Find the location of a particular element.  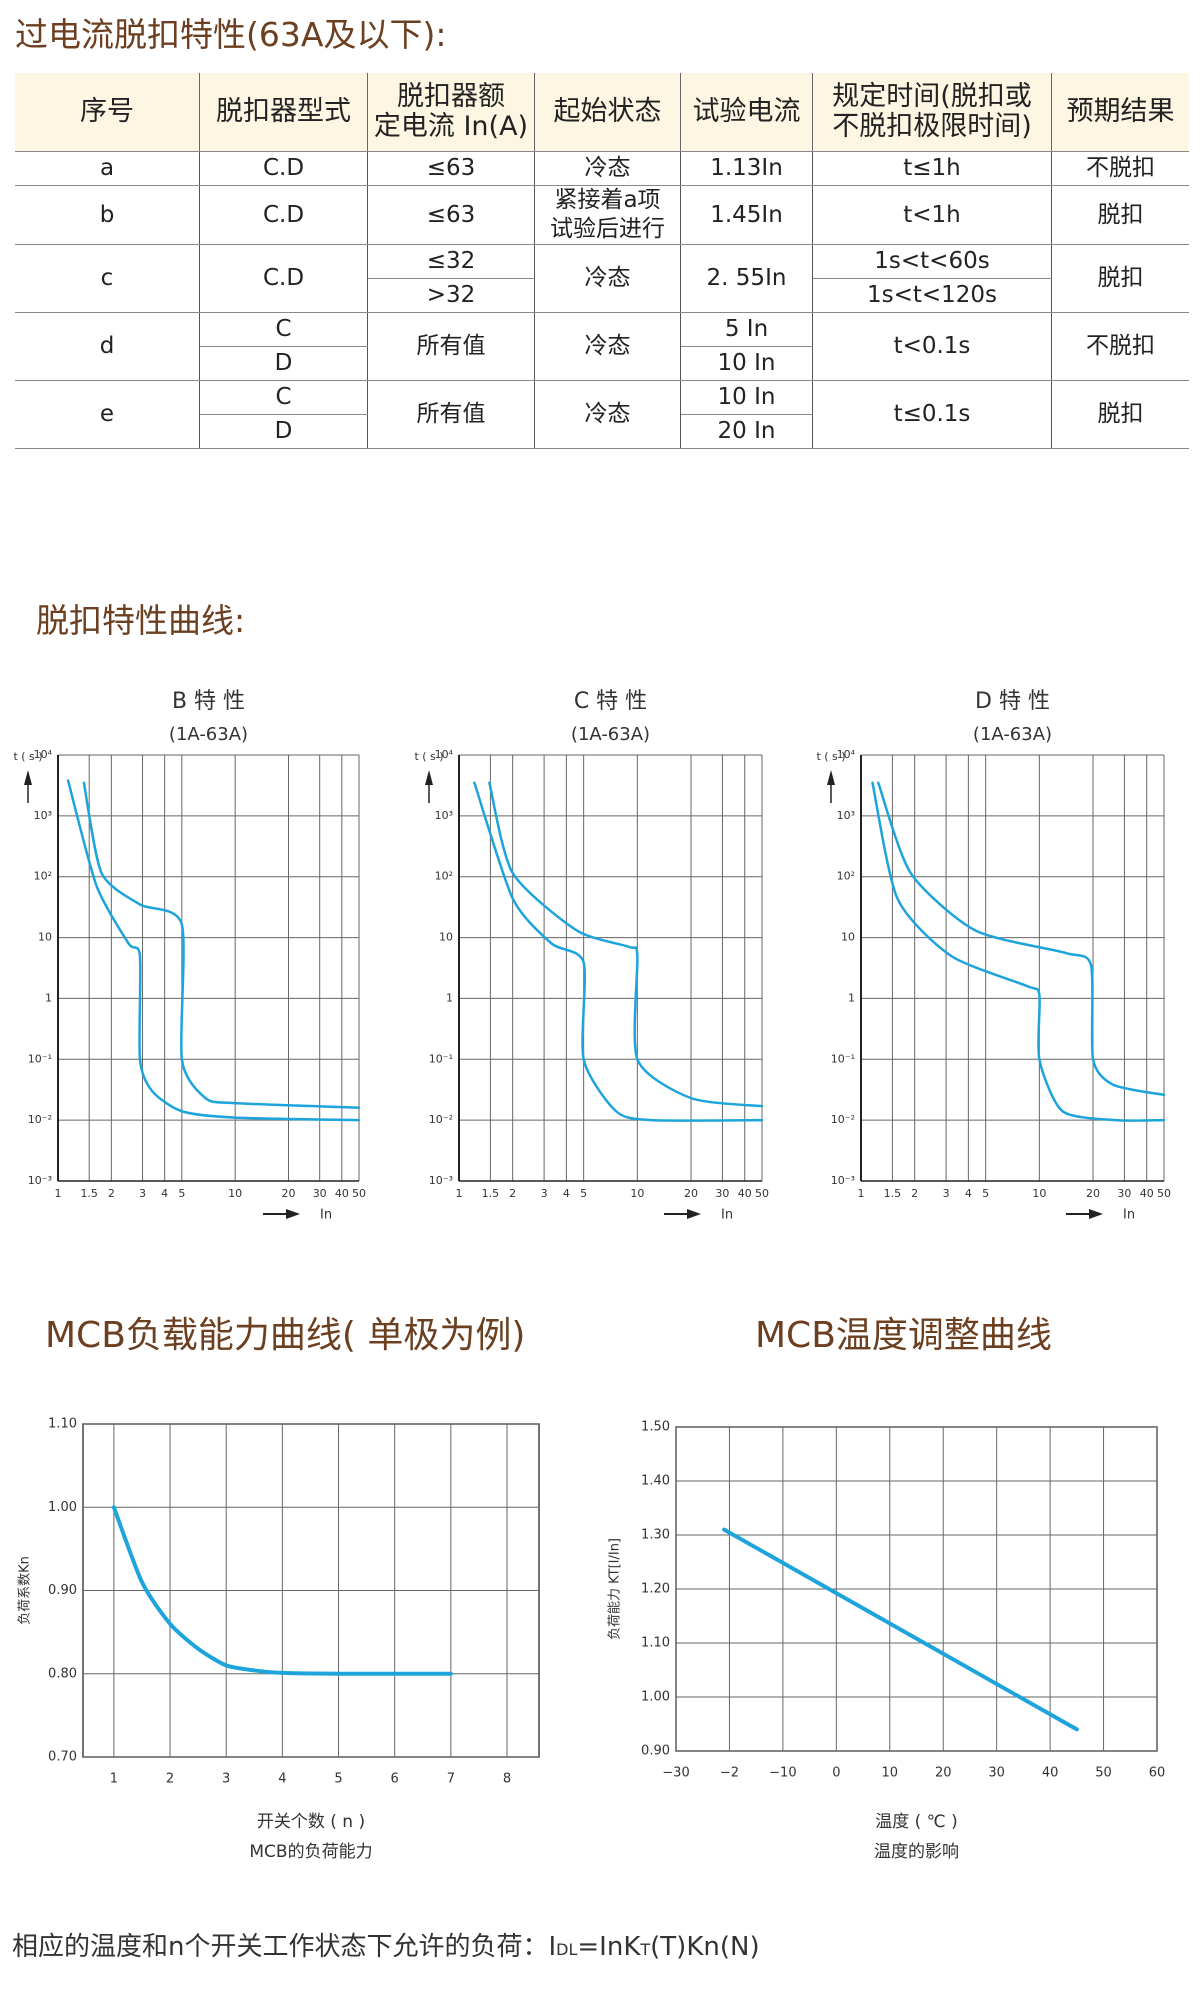

table-cell: 不脱扣 is located at coordinates (1120, 346).